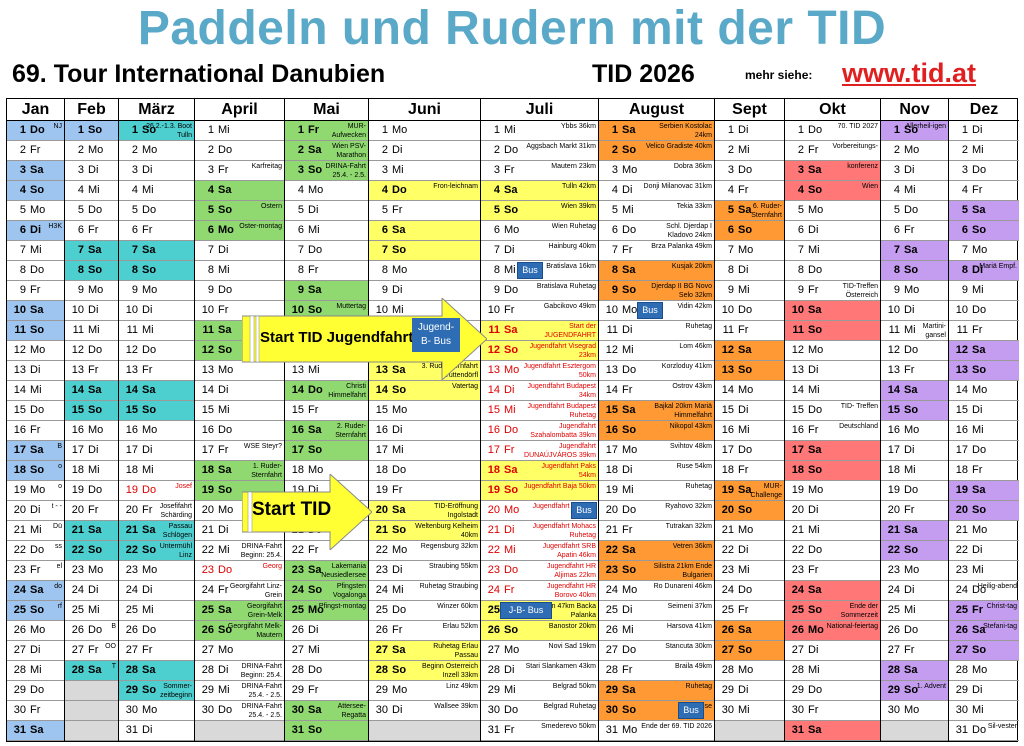 The image size is (1024, 746). What do you see at coordinates (494, 330) in the screenshot?
I see `day-number: 11` at bounding box center [494, 330].